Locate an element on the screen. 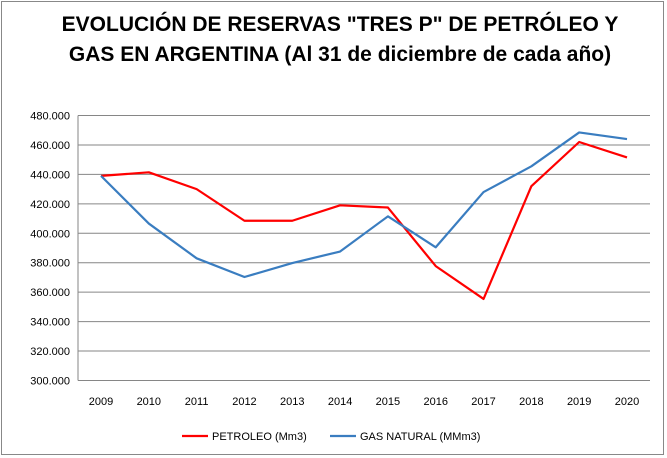  x-tick-label: 2015 is located at coordinates (388, 402).